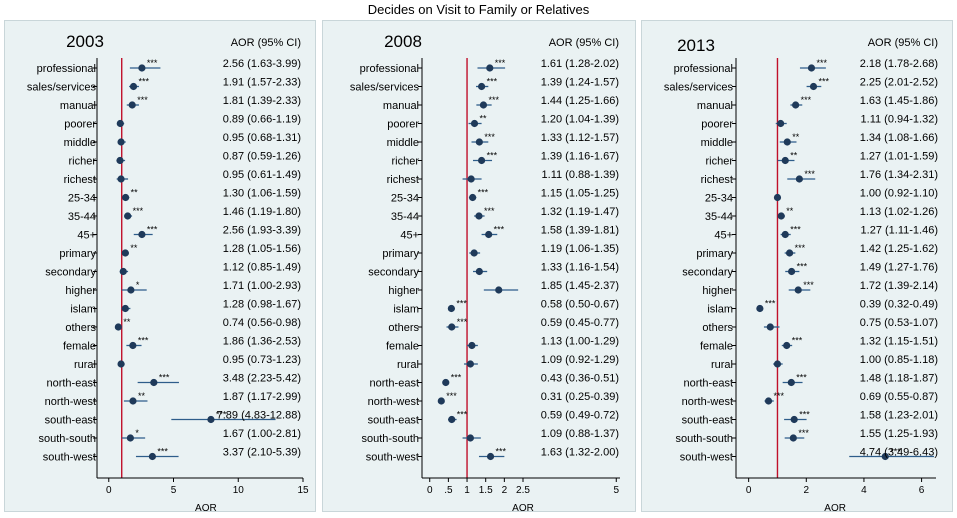 The height and width of the screenshot is (518, 957). What do you see at coordinates (478, 9) in the screenshot?
I see `figure-title: Decides on Visit to Family or Relatives` at bounding box center [478, 9].